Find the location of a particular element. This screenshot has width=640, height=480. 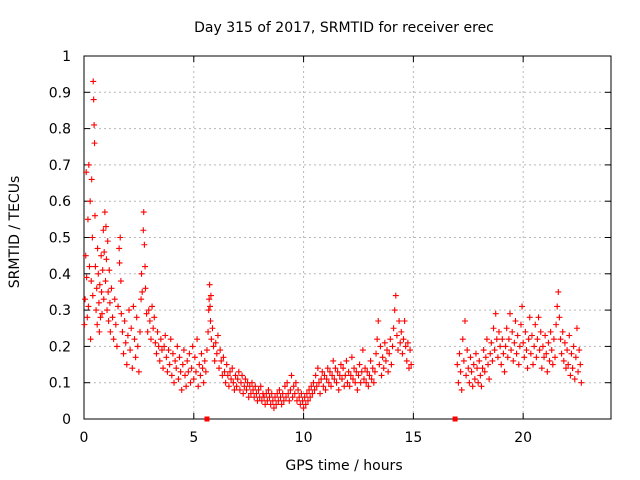

x-tick-label: 5 is located at coordinates (193, 438).